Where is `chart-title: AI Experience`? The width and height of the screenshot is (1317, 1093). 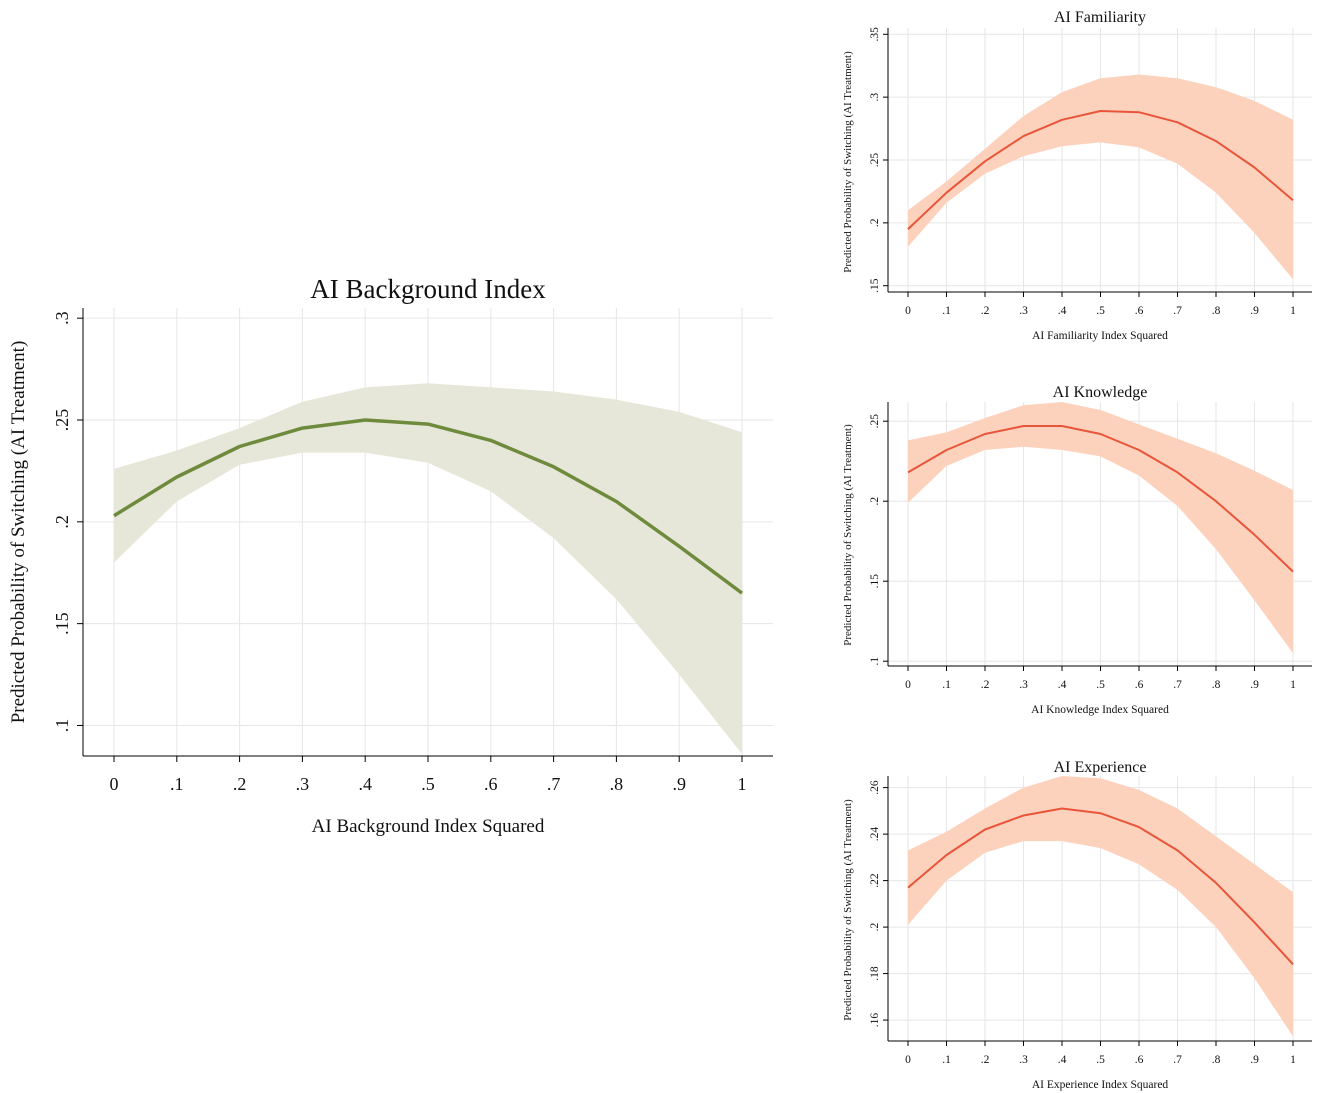
chart-title: AI Experience is located at coordinates (1100, 767).